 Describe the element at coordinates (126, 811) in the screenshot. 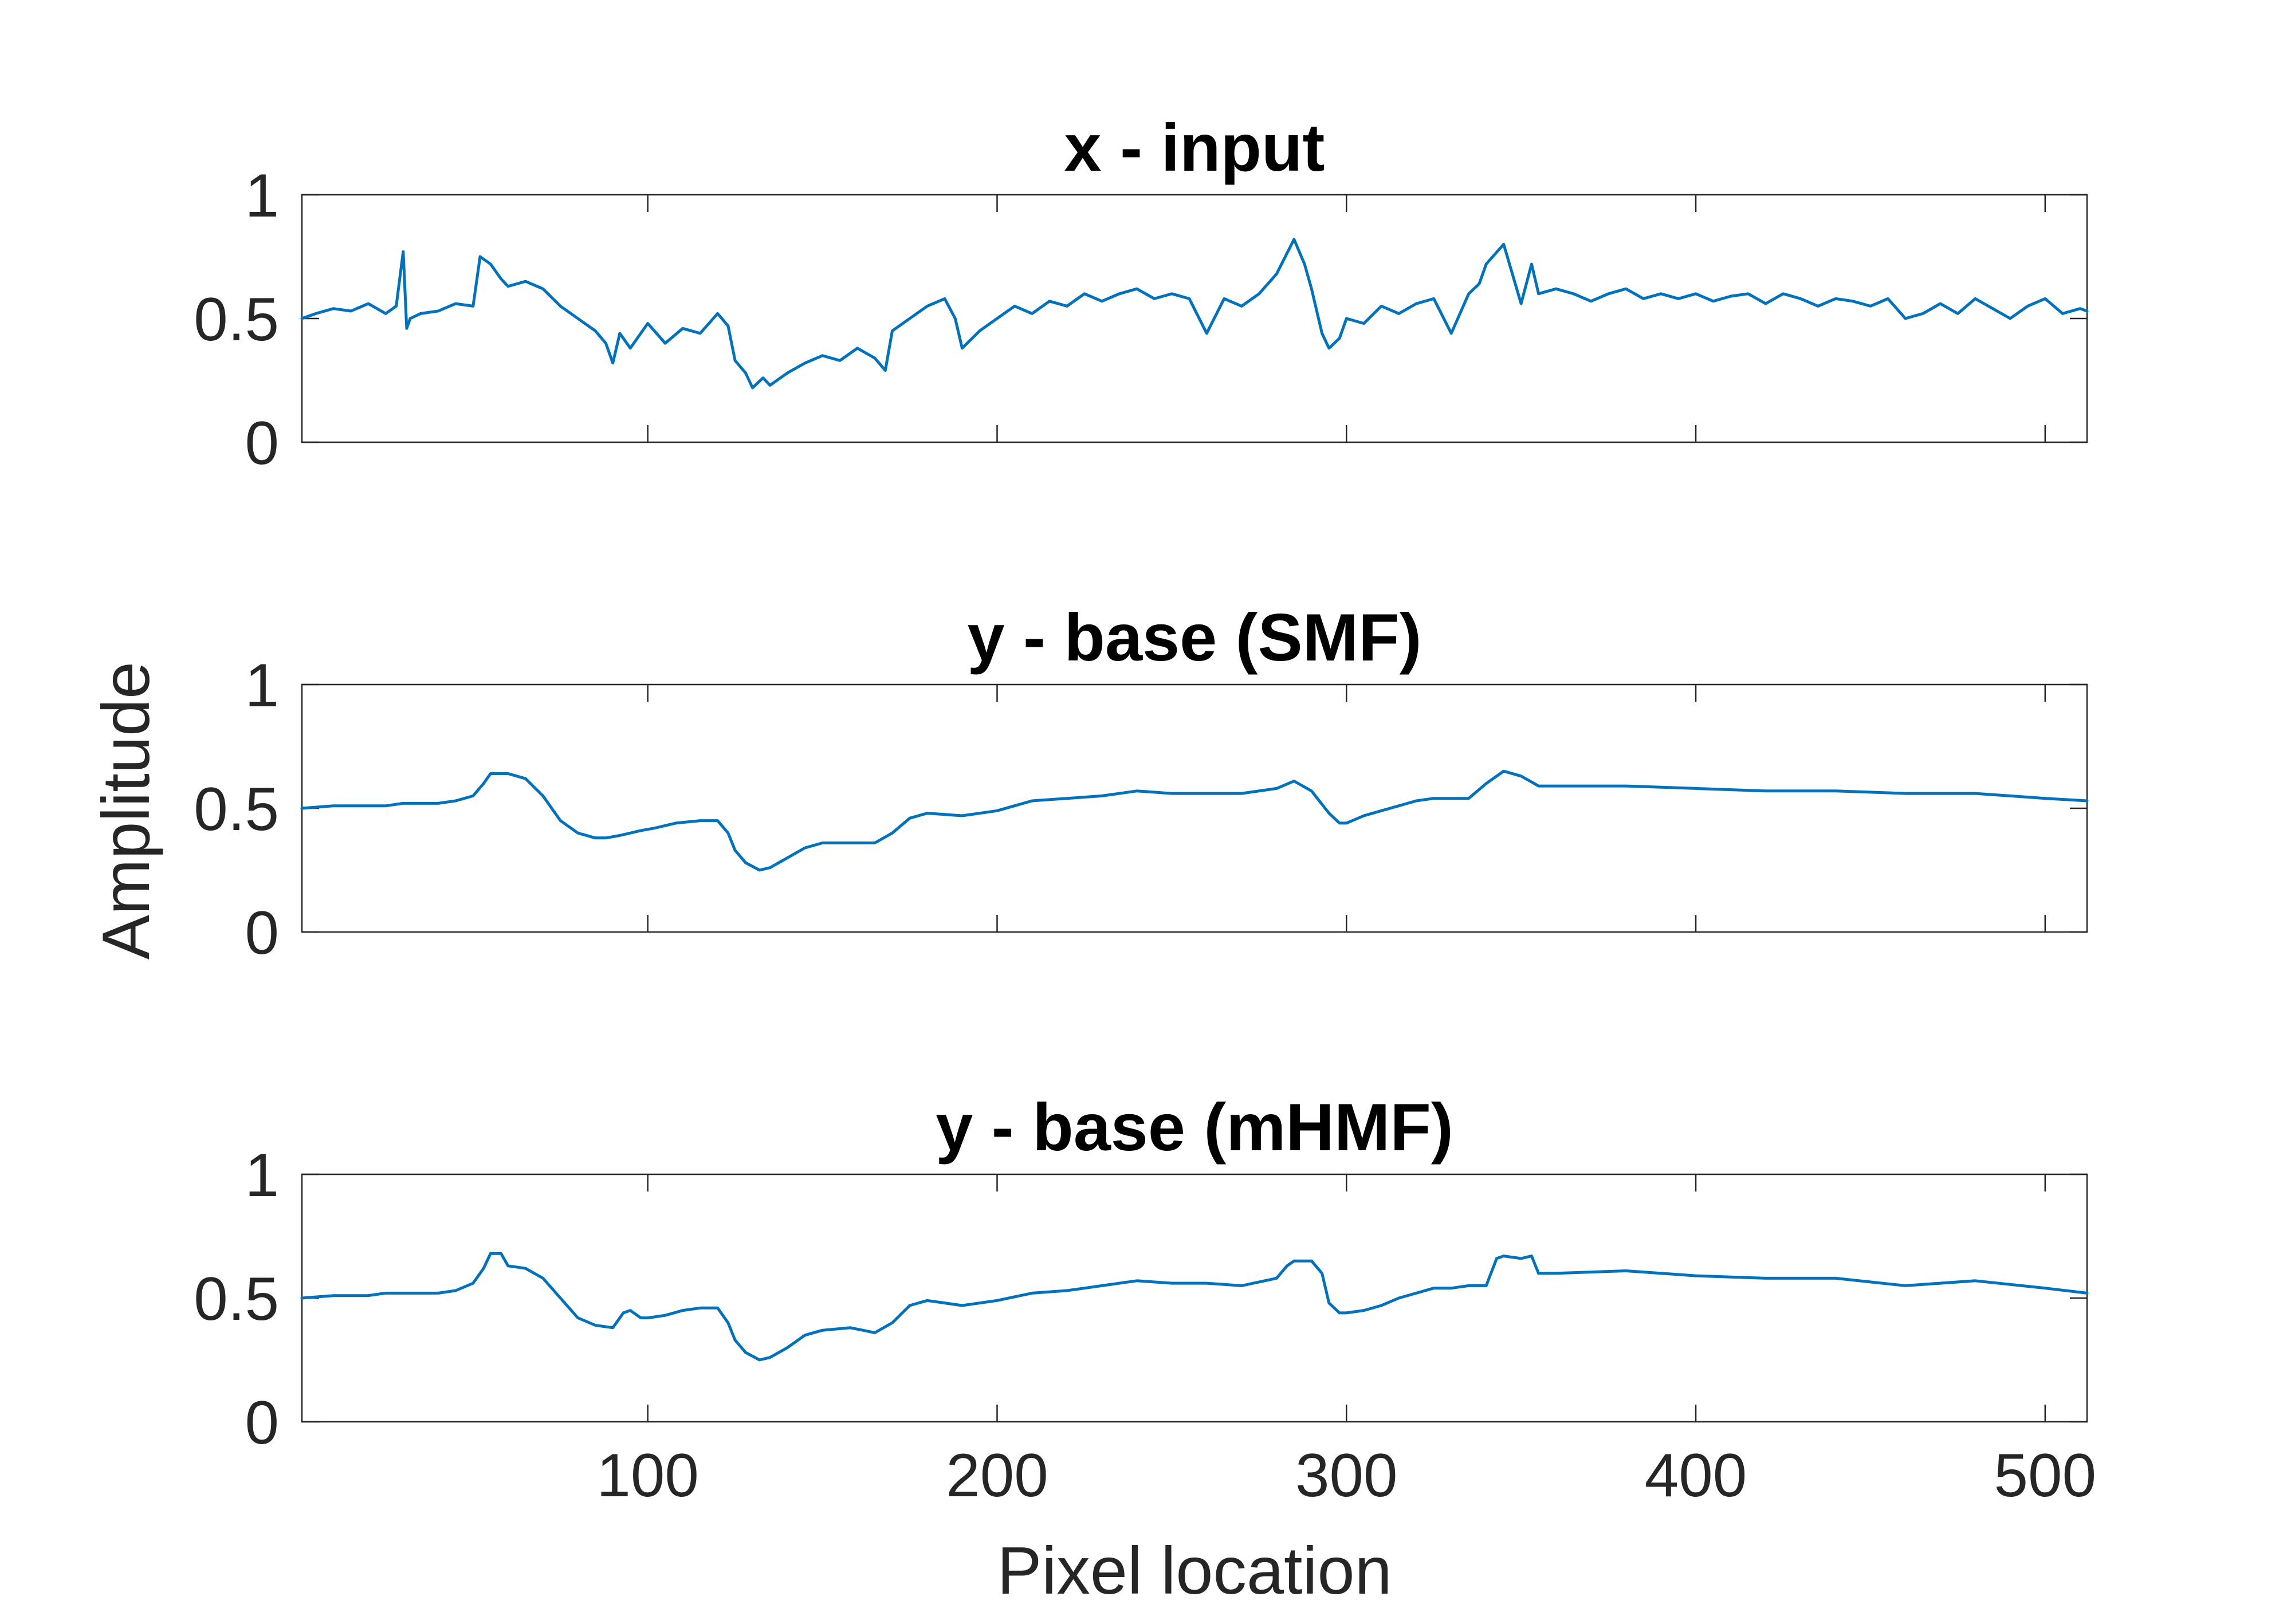

I see `y-axis-label: Amplitude` at that location.